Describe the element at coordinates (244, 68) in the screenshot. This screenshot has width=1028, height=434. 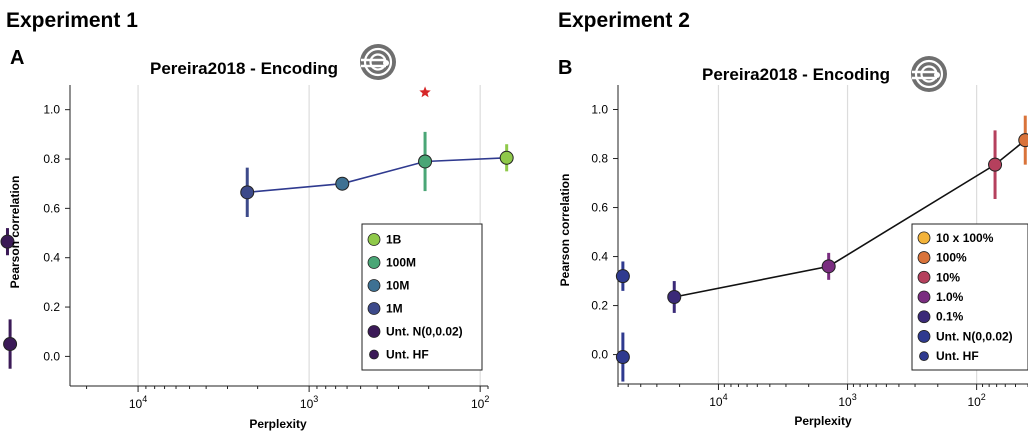
I see `panel-a-title: Pereira2018 - Encoding` at that location.